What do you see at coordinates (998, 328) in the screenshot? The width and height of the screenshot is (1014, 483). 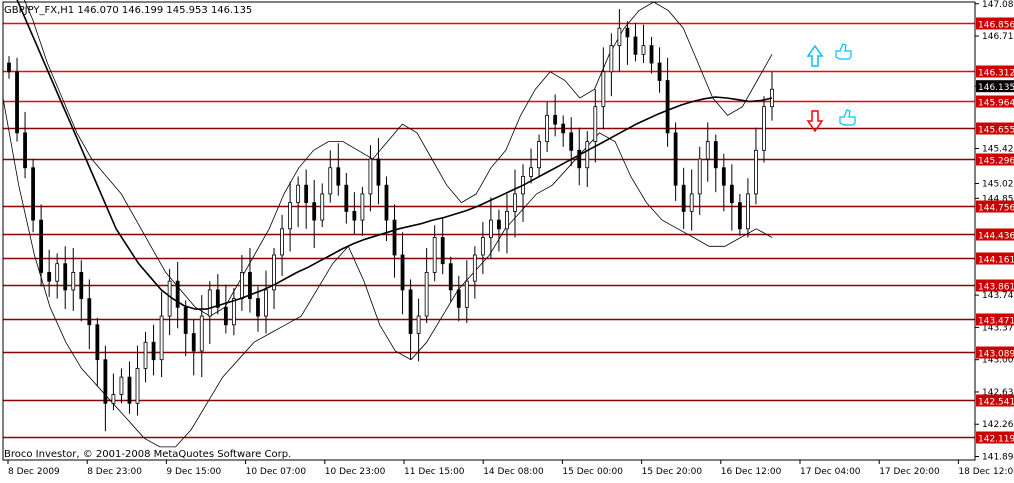 I see `y-tick-label: 143.370` at bounding box center [998, 328].